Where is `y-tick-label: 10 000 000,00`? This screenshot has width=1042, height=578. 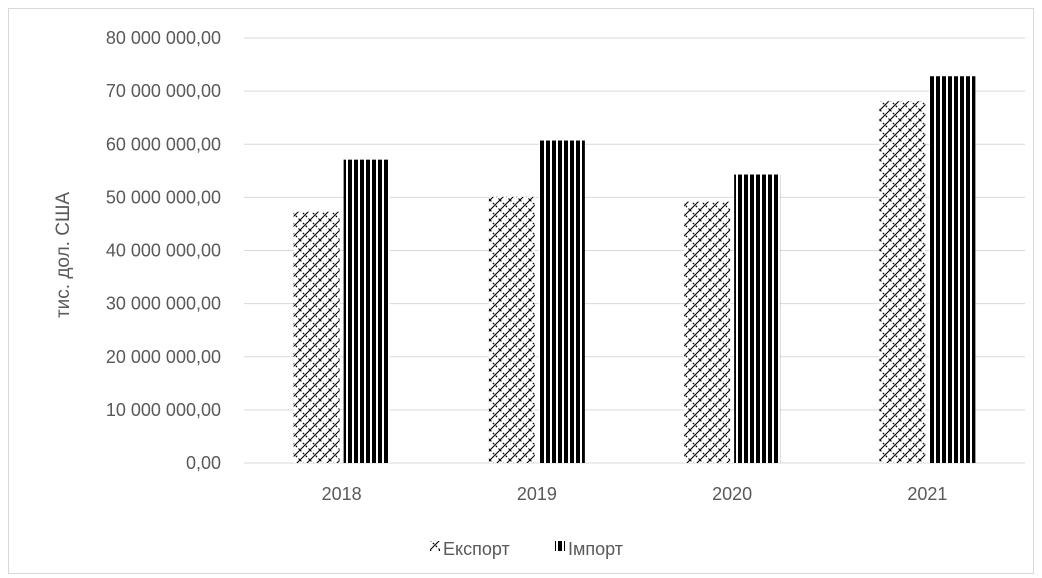 y-tick-label: 10 000 000,00 is located at coordinates (163, 410).